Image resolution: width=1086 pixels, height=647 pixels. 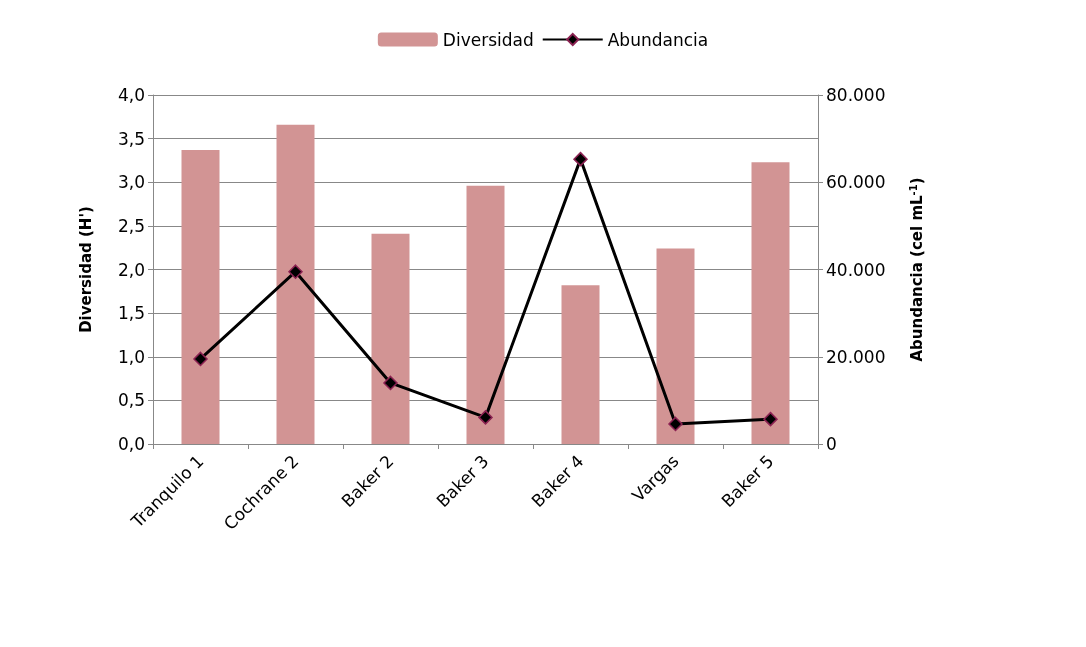 What do you see at coordinates (131, 138) in the screenshot?
I see `y-tick-label: 3,5` at bounding box center [131, 138].